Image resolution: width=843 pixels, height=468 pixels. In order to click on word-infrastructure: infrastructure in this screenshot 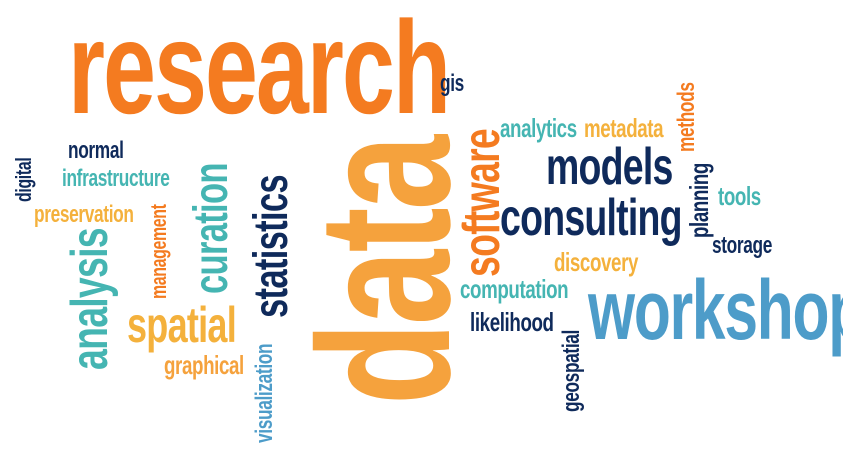, I will do `click(116, 178)`.